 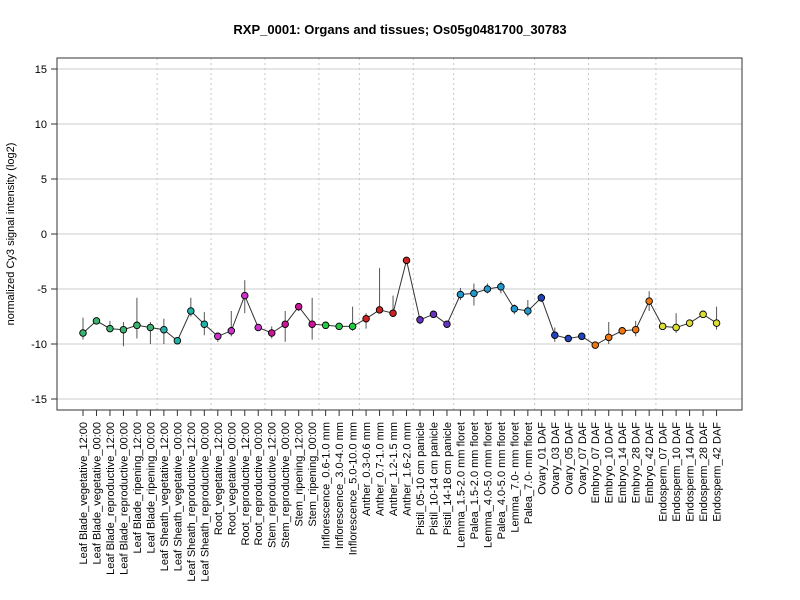 I want to click on x-tick-label: Embryo_10 DAF, so click(x=610, y=463).